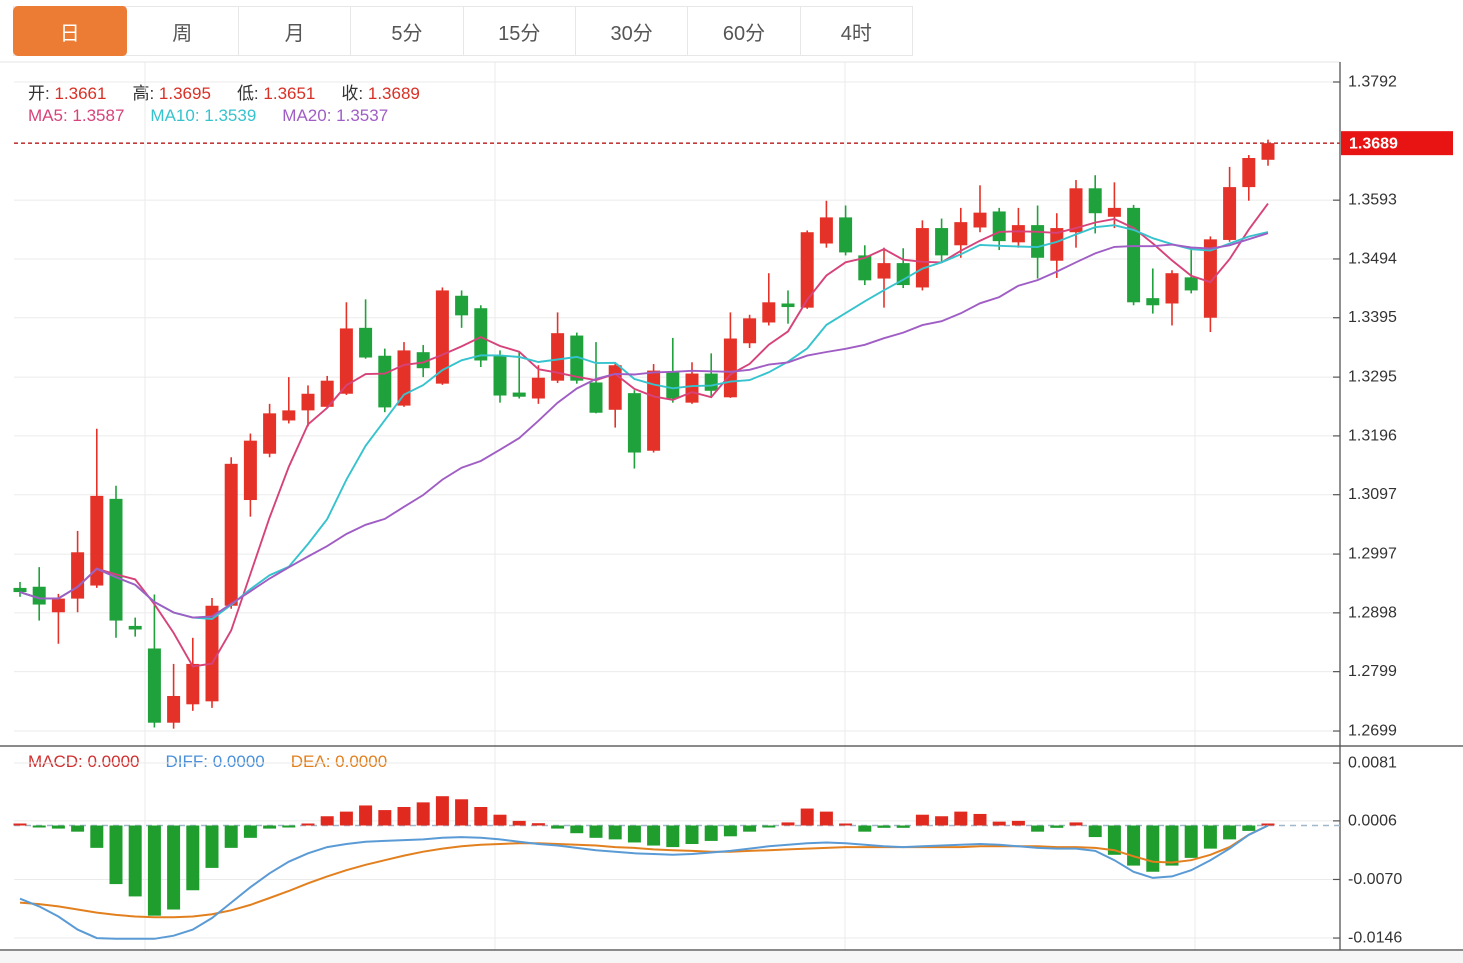 The height and width of the screenshot is (963, 1463). I want to click on macd-legend: MACD: 0.0000 DIFF: 0.0000 DEA: 0.0000, so click(207, 762).